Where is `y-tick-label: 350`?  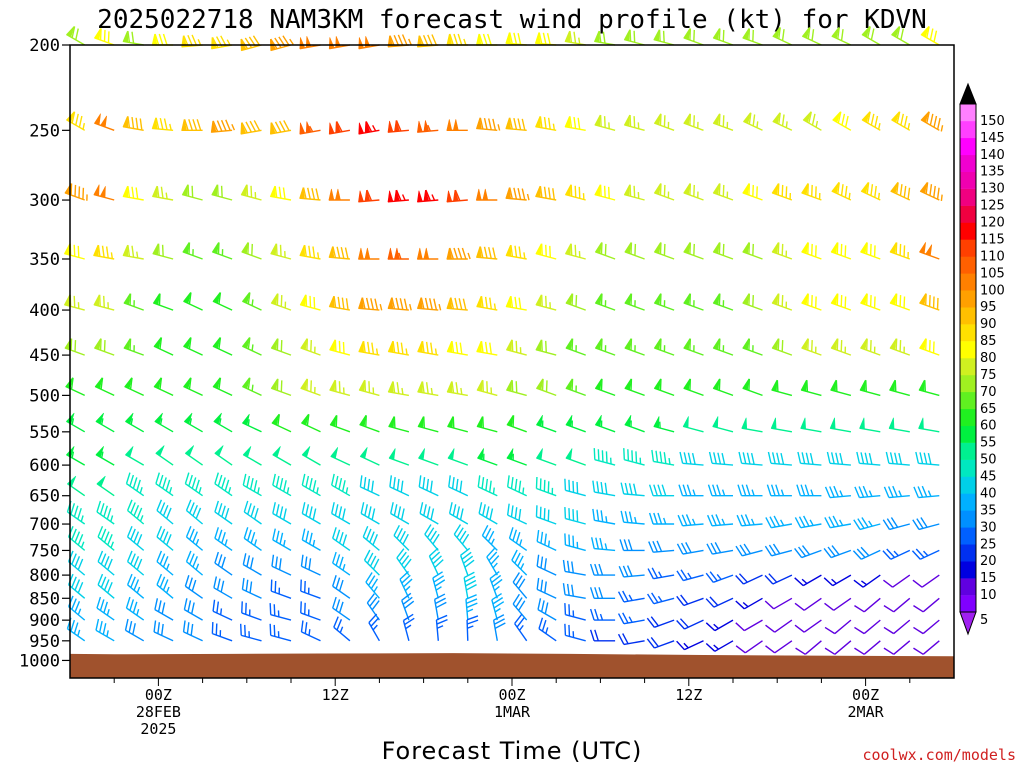 y-tick-label: 350 is located at coordinates (44, 260).